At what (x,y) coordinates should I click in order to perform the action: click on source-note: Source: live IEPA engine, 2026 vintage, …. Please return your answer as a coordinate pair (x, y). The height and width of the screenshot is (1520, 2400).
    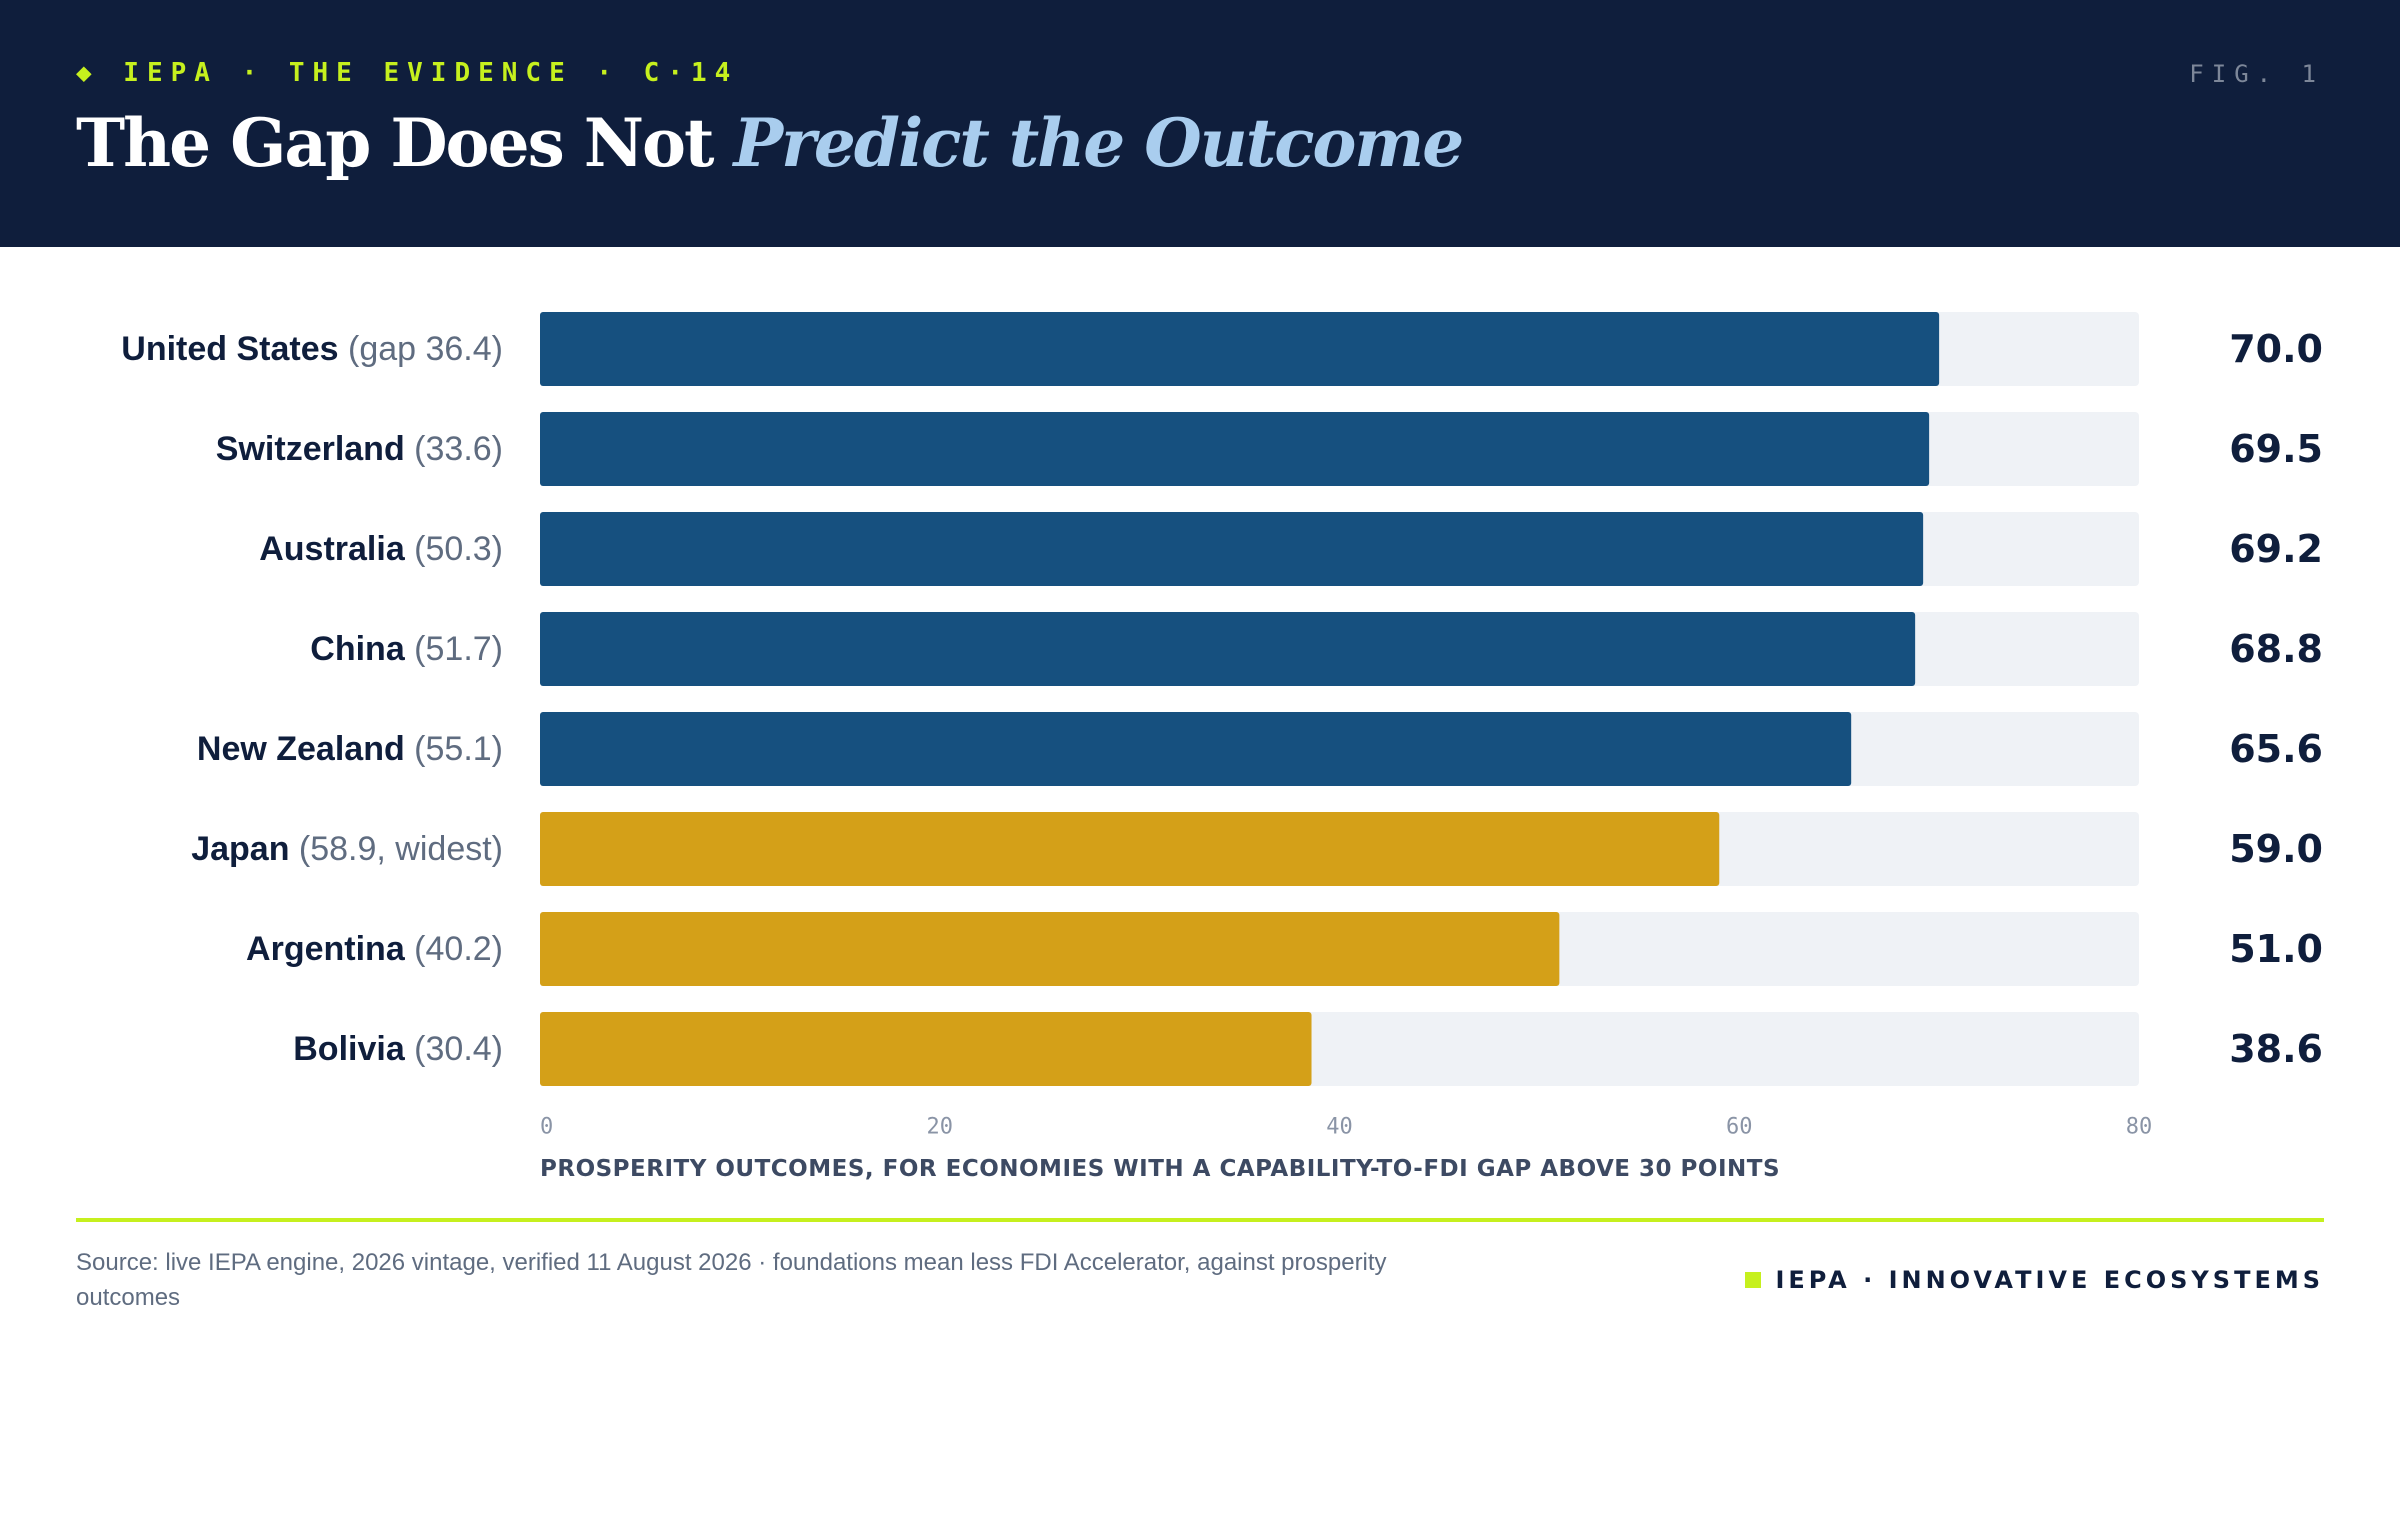
    Looking at the image, I should click on (731, 1280).